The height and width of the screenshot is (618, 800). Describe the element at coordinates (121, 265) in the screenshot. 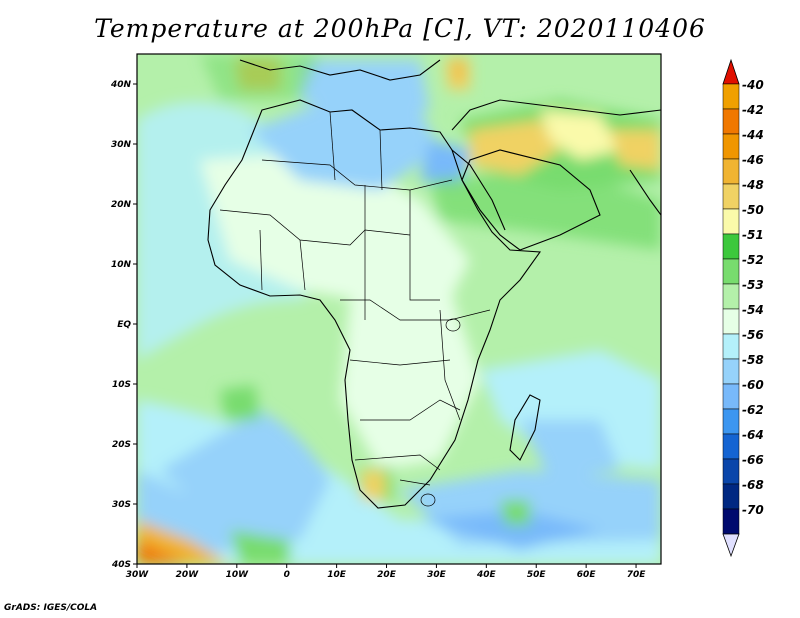

I see `lat-tick-label: 10N` at that location.